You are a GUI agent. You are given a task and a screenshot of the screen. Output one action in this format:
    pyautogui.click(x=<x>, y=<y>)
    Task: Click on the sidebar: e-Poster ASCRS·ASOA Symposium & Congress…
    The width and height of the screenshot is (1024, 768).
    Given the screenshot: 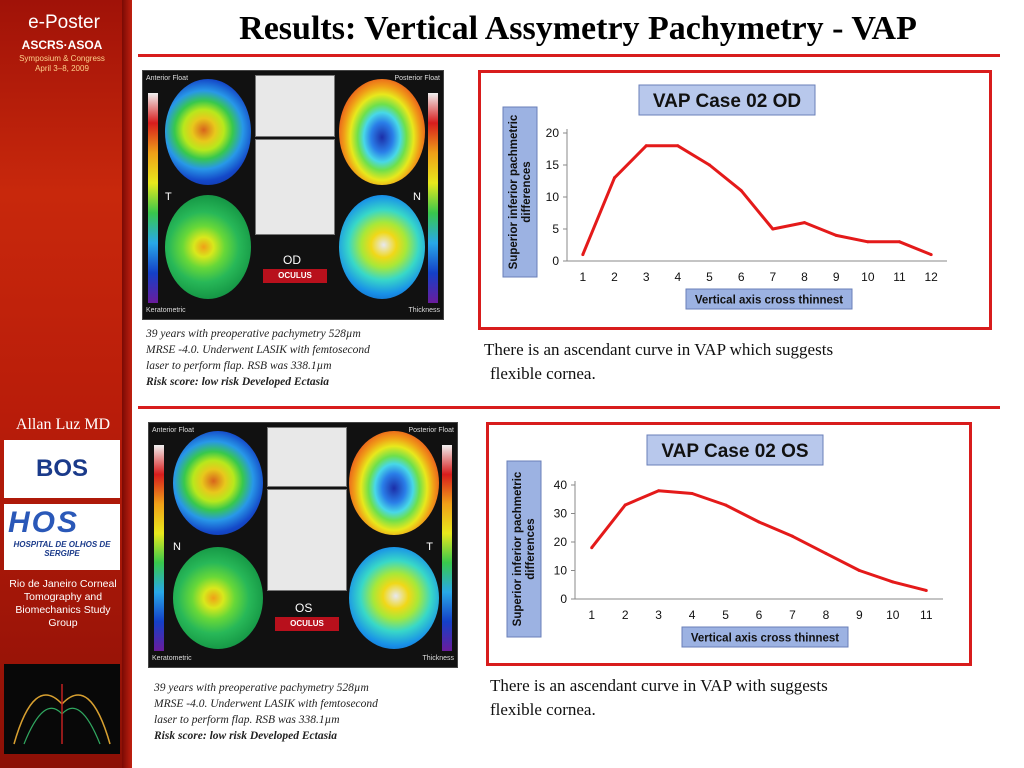 What is the action you would take?
    pyautogui.click(x=66, y=384)
    